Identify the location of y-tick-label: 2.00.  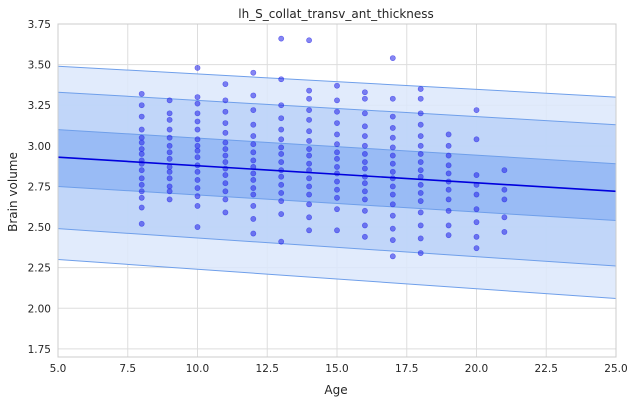
(39, 309).